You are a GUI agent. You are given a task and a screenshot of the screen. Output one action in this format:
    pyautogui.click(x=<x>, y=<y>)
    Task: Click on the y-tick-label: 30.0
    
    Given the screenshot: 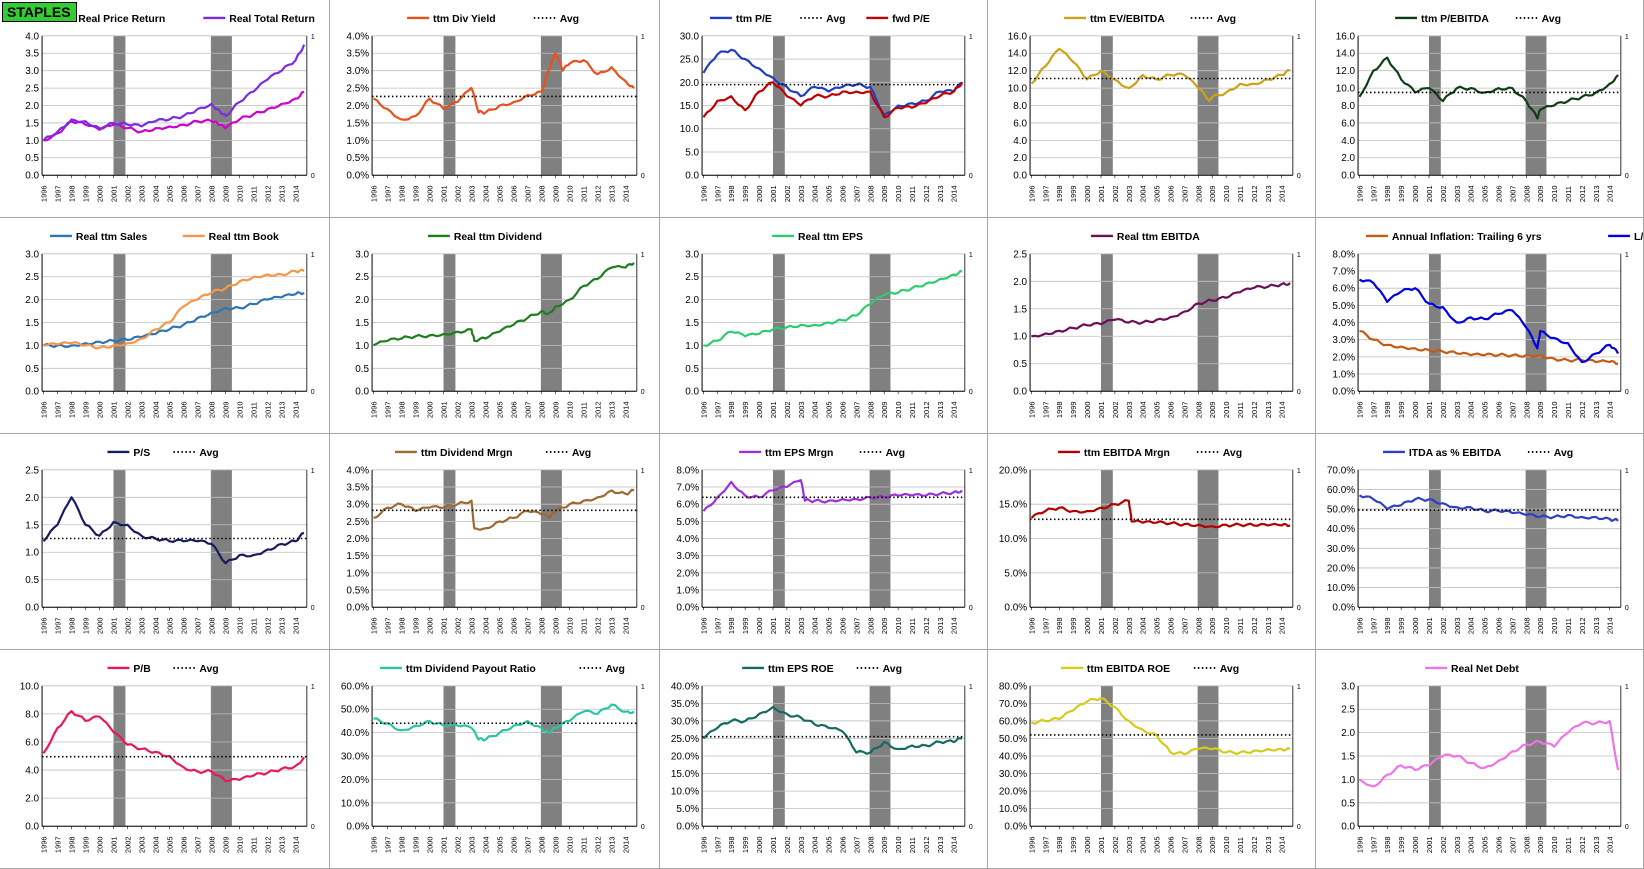 What is the action you would take?
    pyautogui.click(x=690, y=36)
    